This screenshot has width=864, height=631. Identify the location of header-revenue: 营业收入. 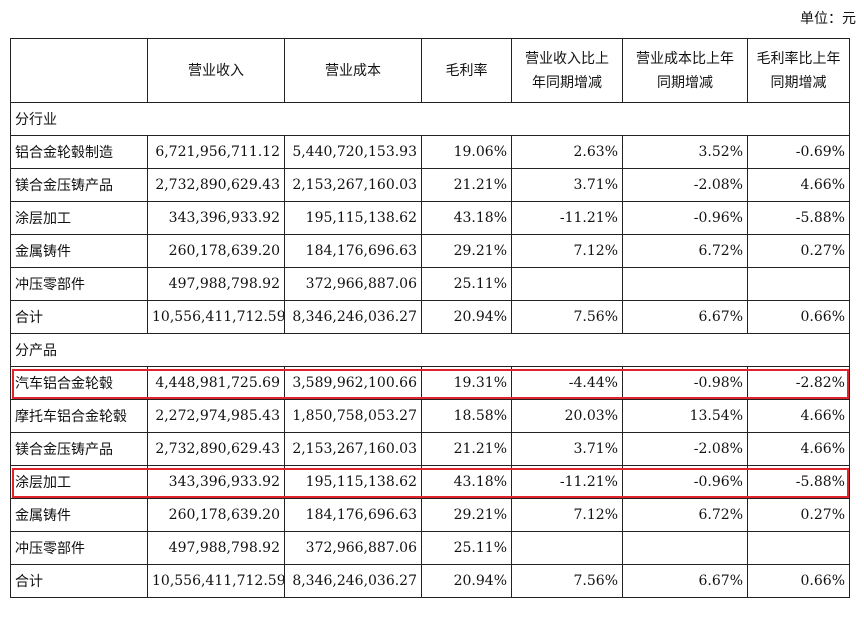
(216, 70).